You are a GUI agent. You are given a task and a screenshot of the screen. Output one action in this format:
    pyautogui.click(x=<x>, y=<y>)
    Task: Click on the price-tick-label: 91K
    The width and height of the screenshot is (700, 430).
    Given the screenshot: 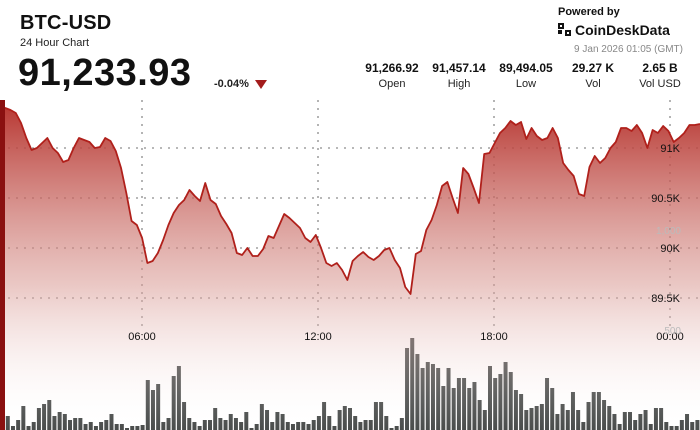 What is the action you would take?
    pyautogui.click(x=670, y=149)
    